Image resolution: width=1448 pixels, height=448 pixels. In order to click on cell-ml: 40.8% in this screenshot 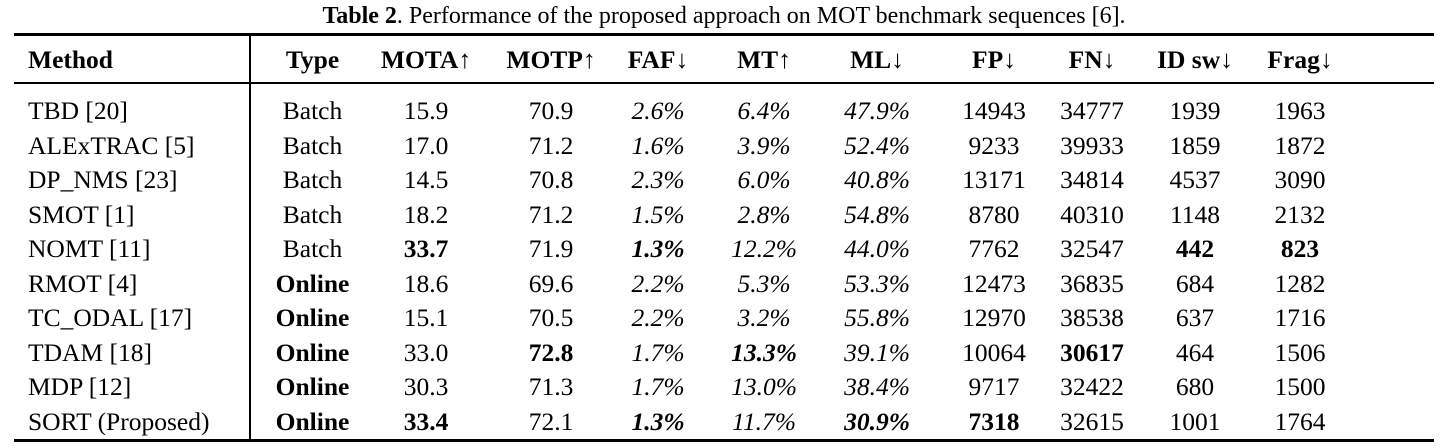, I will do `click(877, 180)`.